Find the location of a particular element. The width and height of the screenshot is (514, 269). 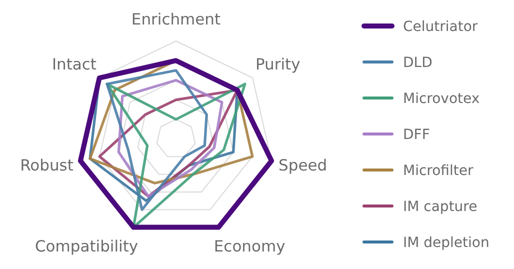

legend-label: IM depletion is located at coordinates (446, 243).